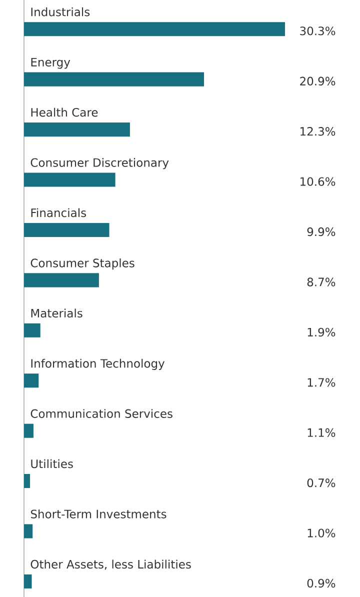 The height and width of the screenshot is (597, 360). I want to click on data-label: 0.7%, so click(321, 483).